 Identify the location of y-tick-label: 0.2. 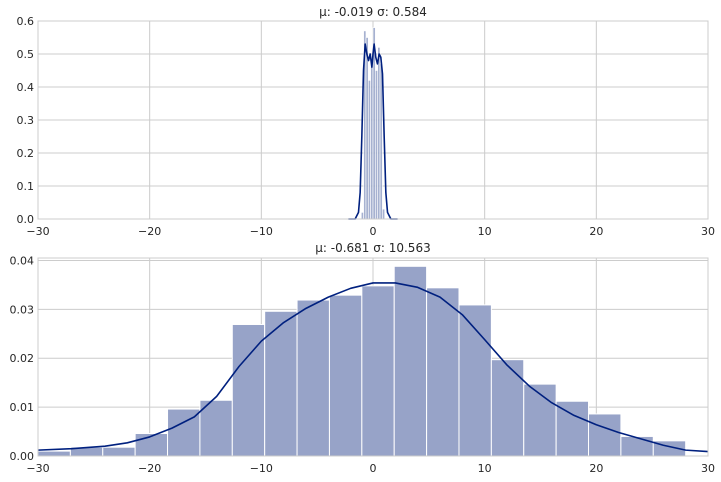
(26, 153).